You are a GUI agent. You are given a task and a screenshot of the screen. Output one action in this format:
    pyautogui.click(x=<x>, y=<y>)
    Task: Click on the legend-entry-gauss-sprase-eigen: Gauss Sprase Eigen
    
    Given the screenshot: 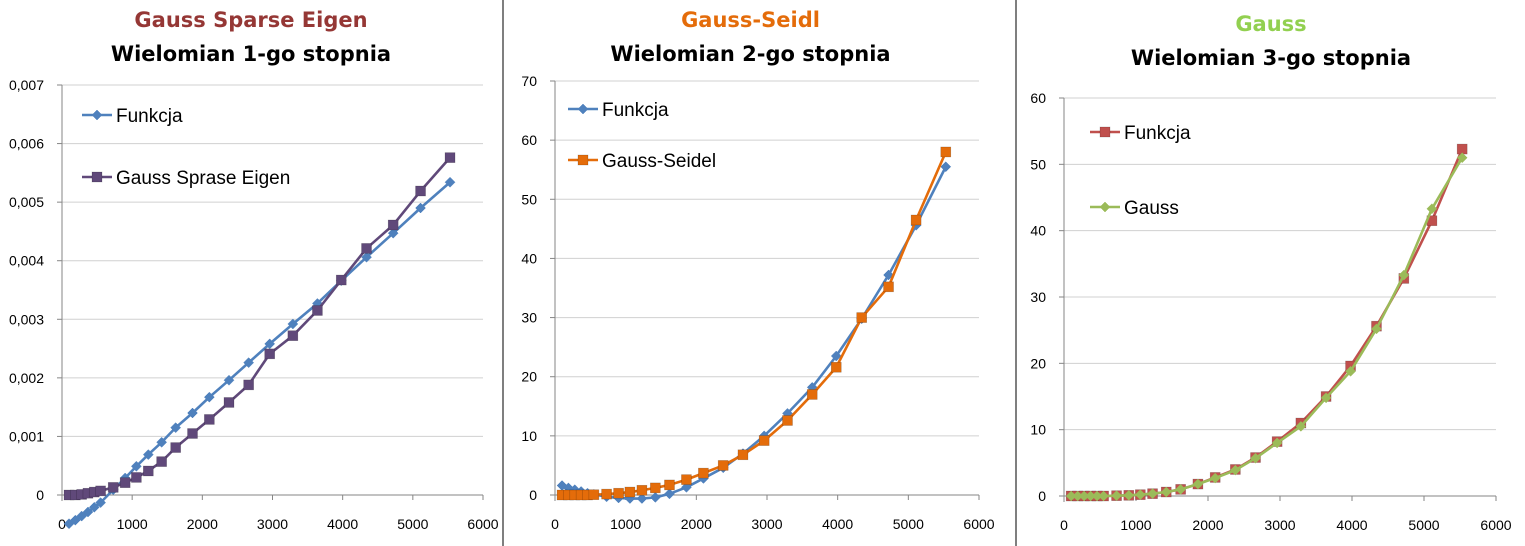 What is the action you would take?
    pyautogui.click(x=186, y=178)
    